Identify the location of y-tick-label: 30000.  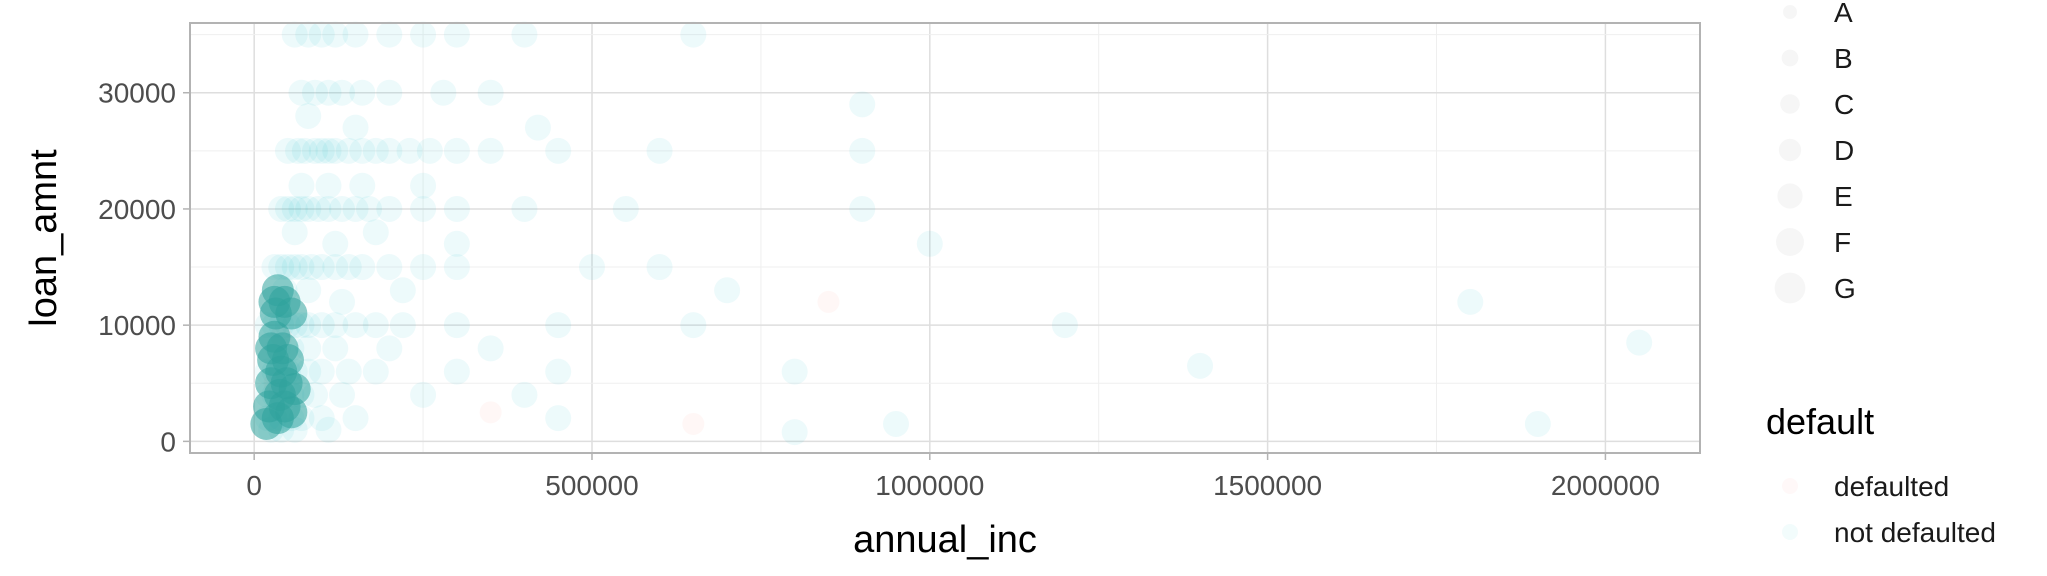
(137, 93).